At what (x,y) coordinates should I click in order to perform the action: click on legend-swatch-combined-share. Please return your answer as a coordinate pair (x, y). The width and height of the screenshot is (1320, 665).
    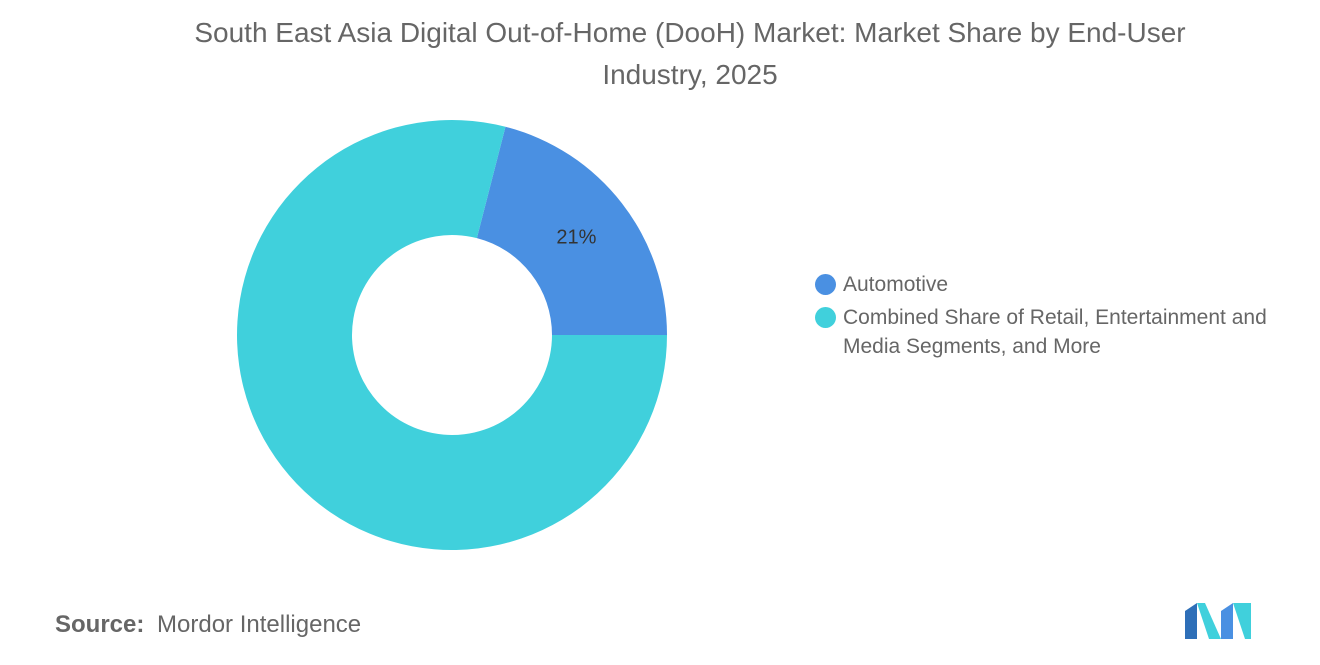
    Looking at the image, I should click on (825, 317).